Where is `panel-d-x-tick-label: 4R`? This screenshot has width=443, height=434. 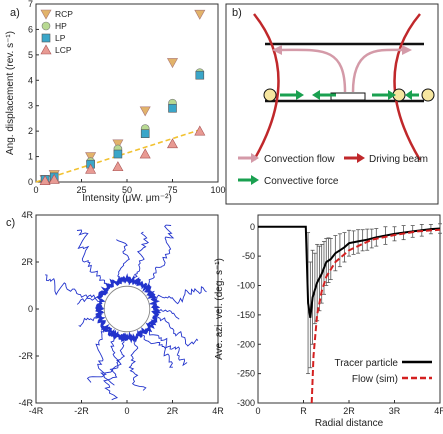
panel-d-x-tick-label: 4R is located at coordinates (438, 411).